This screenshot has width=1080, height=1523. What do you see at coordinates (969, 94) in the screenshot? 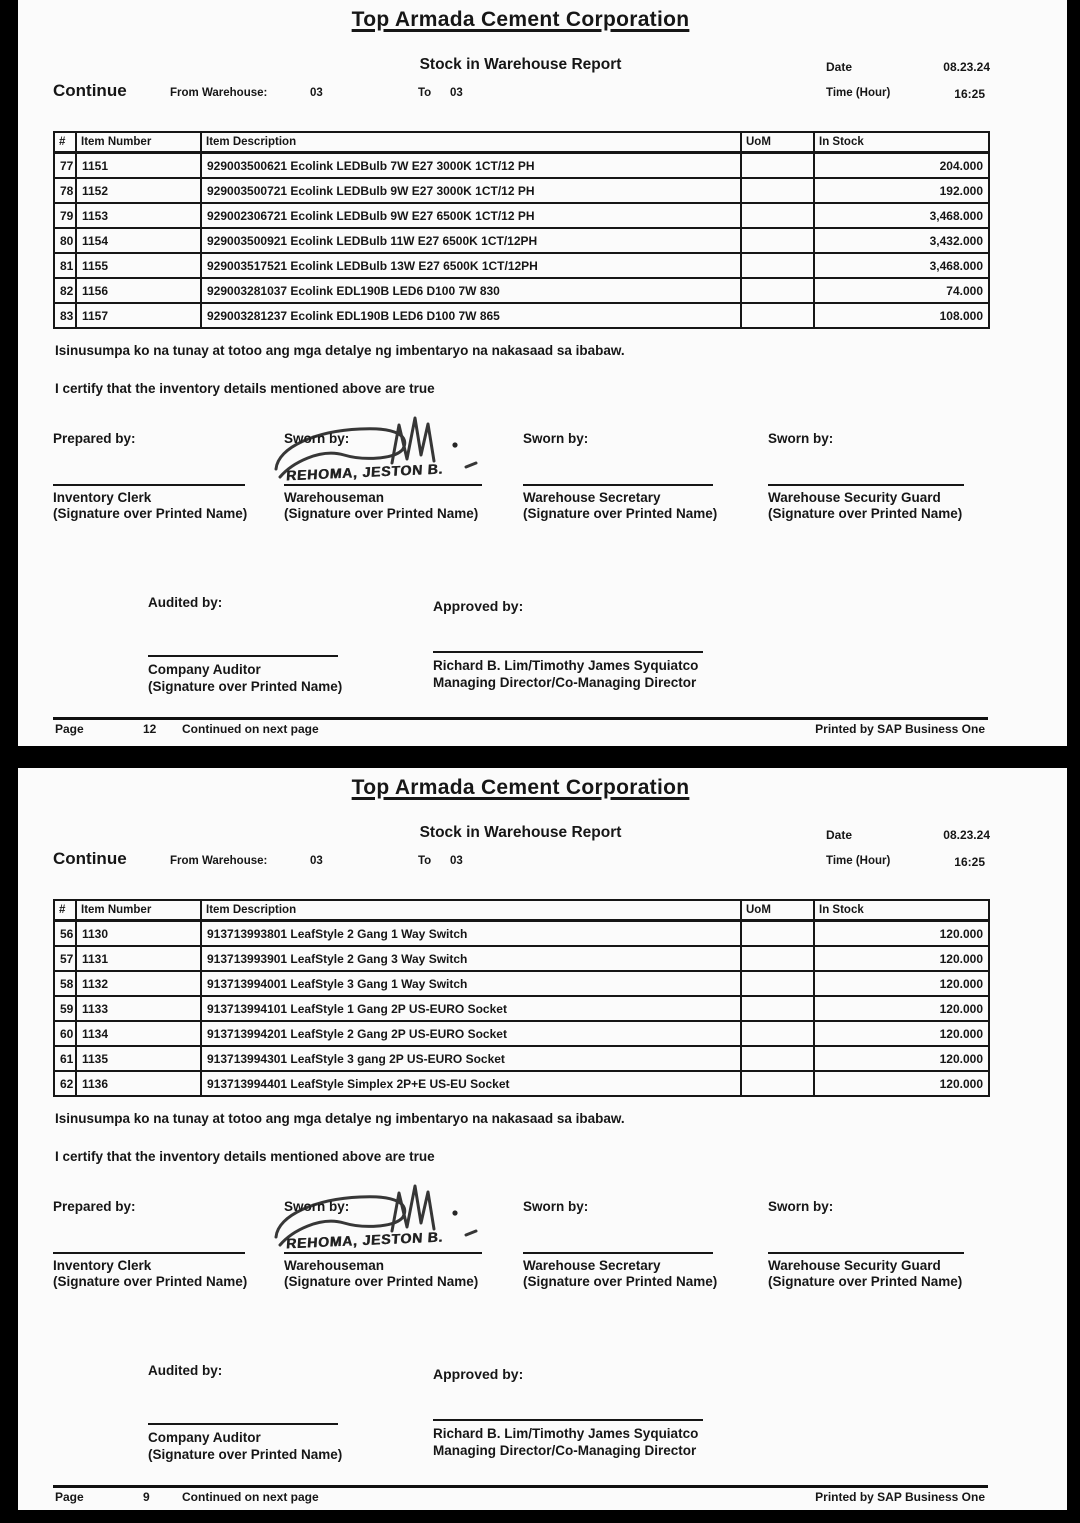
I see `time-value: 16:25` at bounding box center [969, 94].